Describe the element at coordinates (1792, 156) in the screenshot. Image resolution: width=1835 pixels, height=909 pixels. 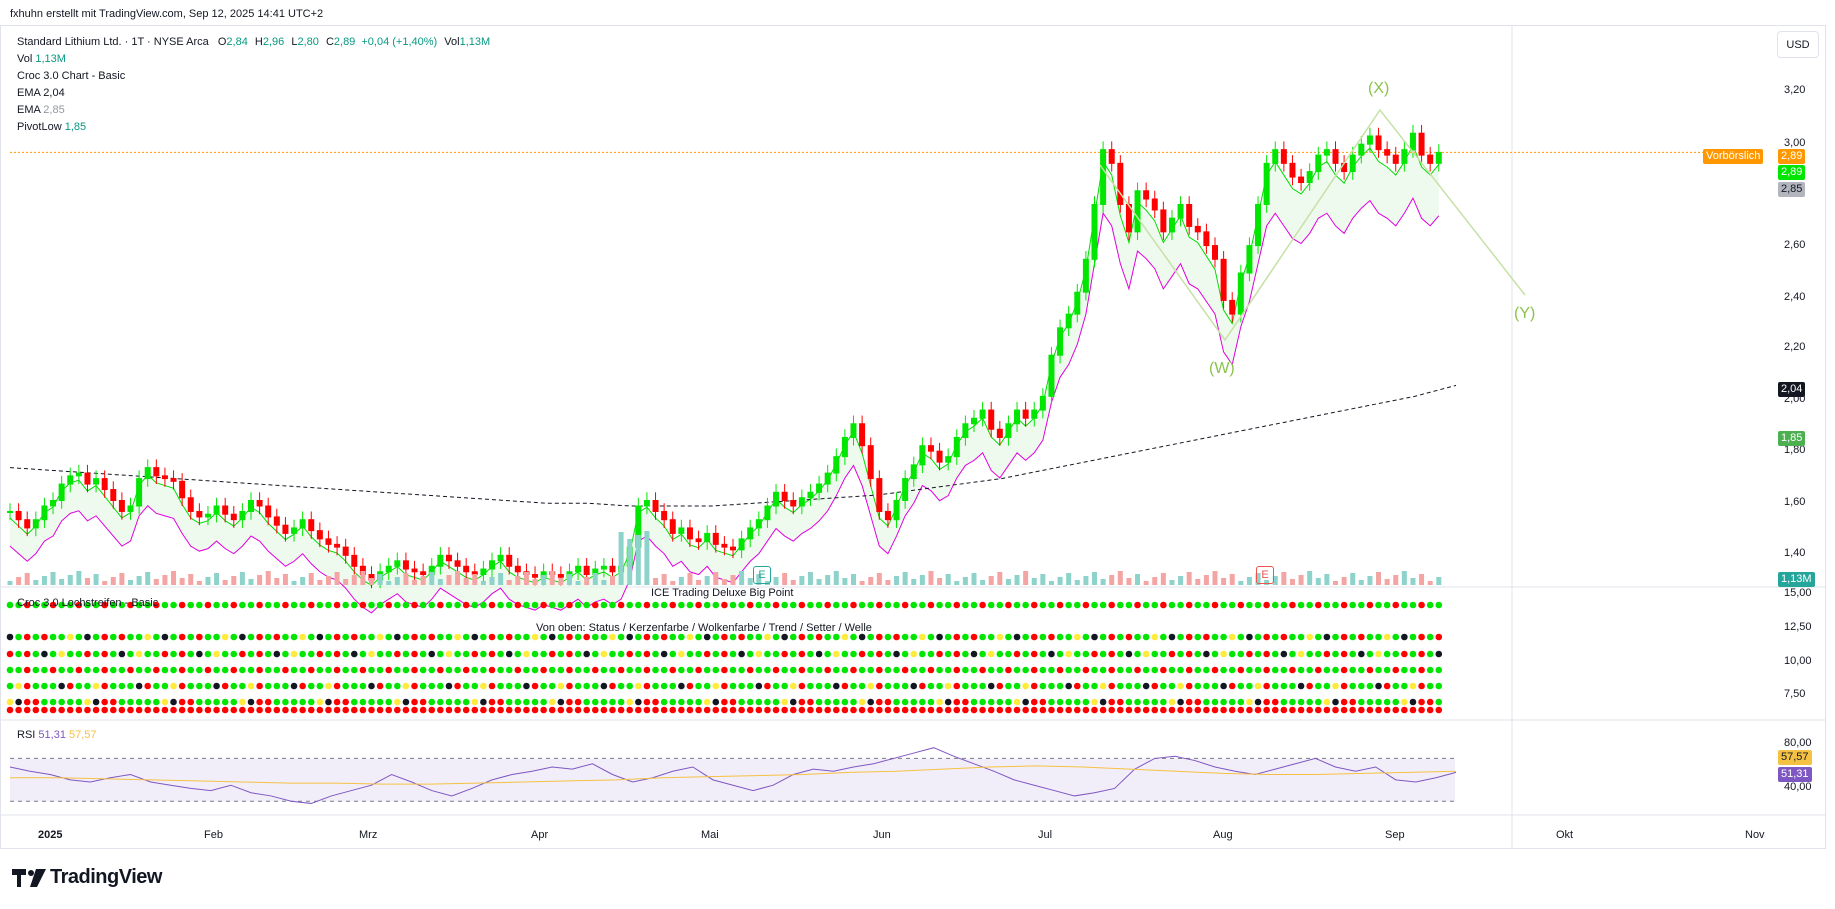
I see `premarket-value-tag: 2,89` at that location.